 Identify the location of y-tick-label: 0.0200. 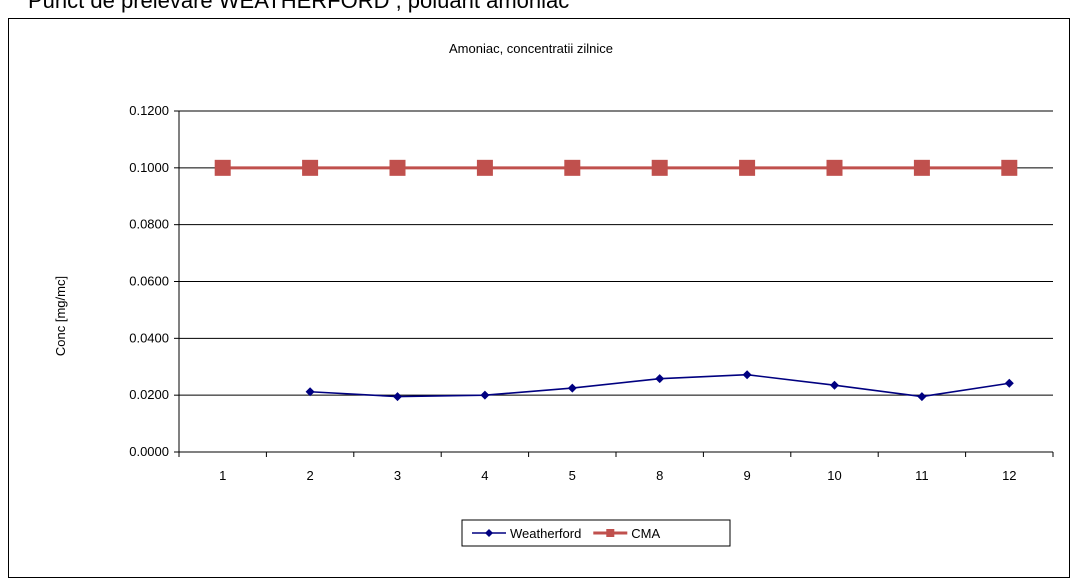
(149, 394).